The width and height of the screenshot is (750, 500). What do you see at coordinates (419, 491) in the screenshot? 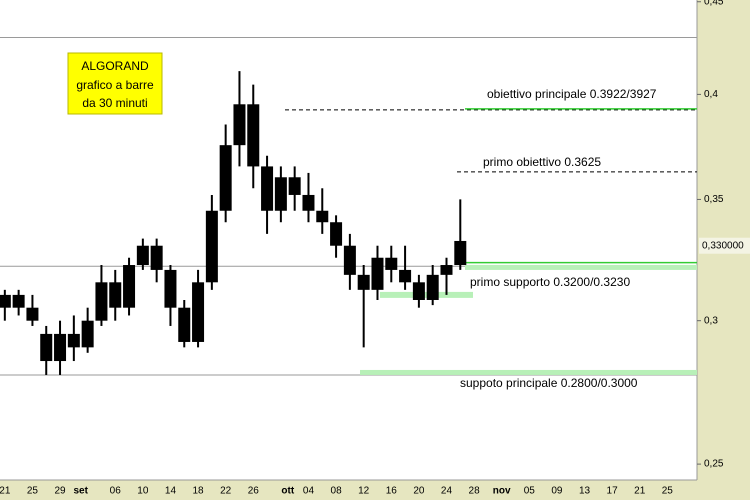
I see `x-tick-label: 20` at bounding box center [419, 491].